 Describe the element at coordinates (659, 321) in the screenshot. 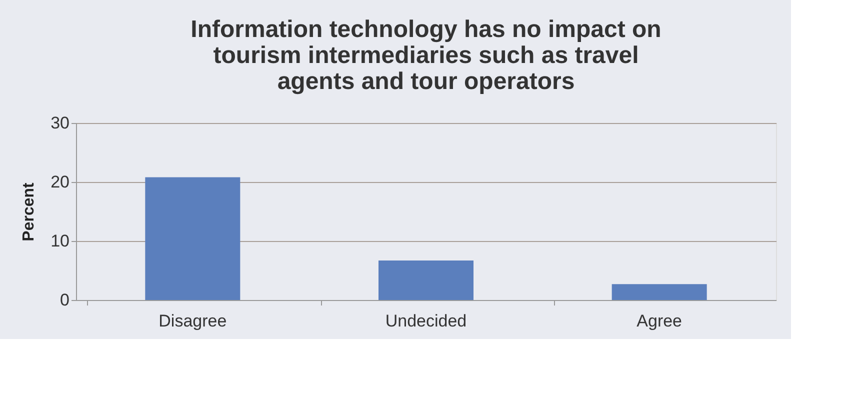

I see `x-tick-label: Agree` at that location.